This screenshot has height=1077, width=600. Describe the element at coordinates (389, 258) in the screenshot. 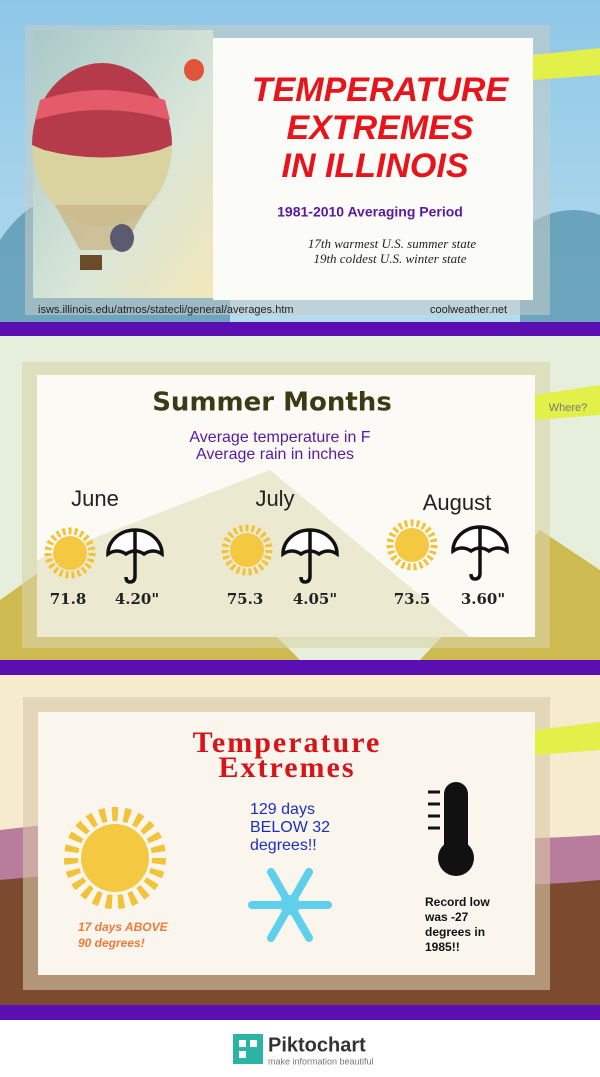

I see `fact: 19th coldest U.S. winter state` at that location.